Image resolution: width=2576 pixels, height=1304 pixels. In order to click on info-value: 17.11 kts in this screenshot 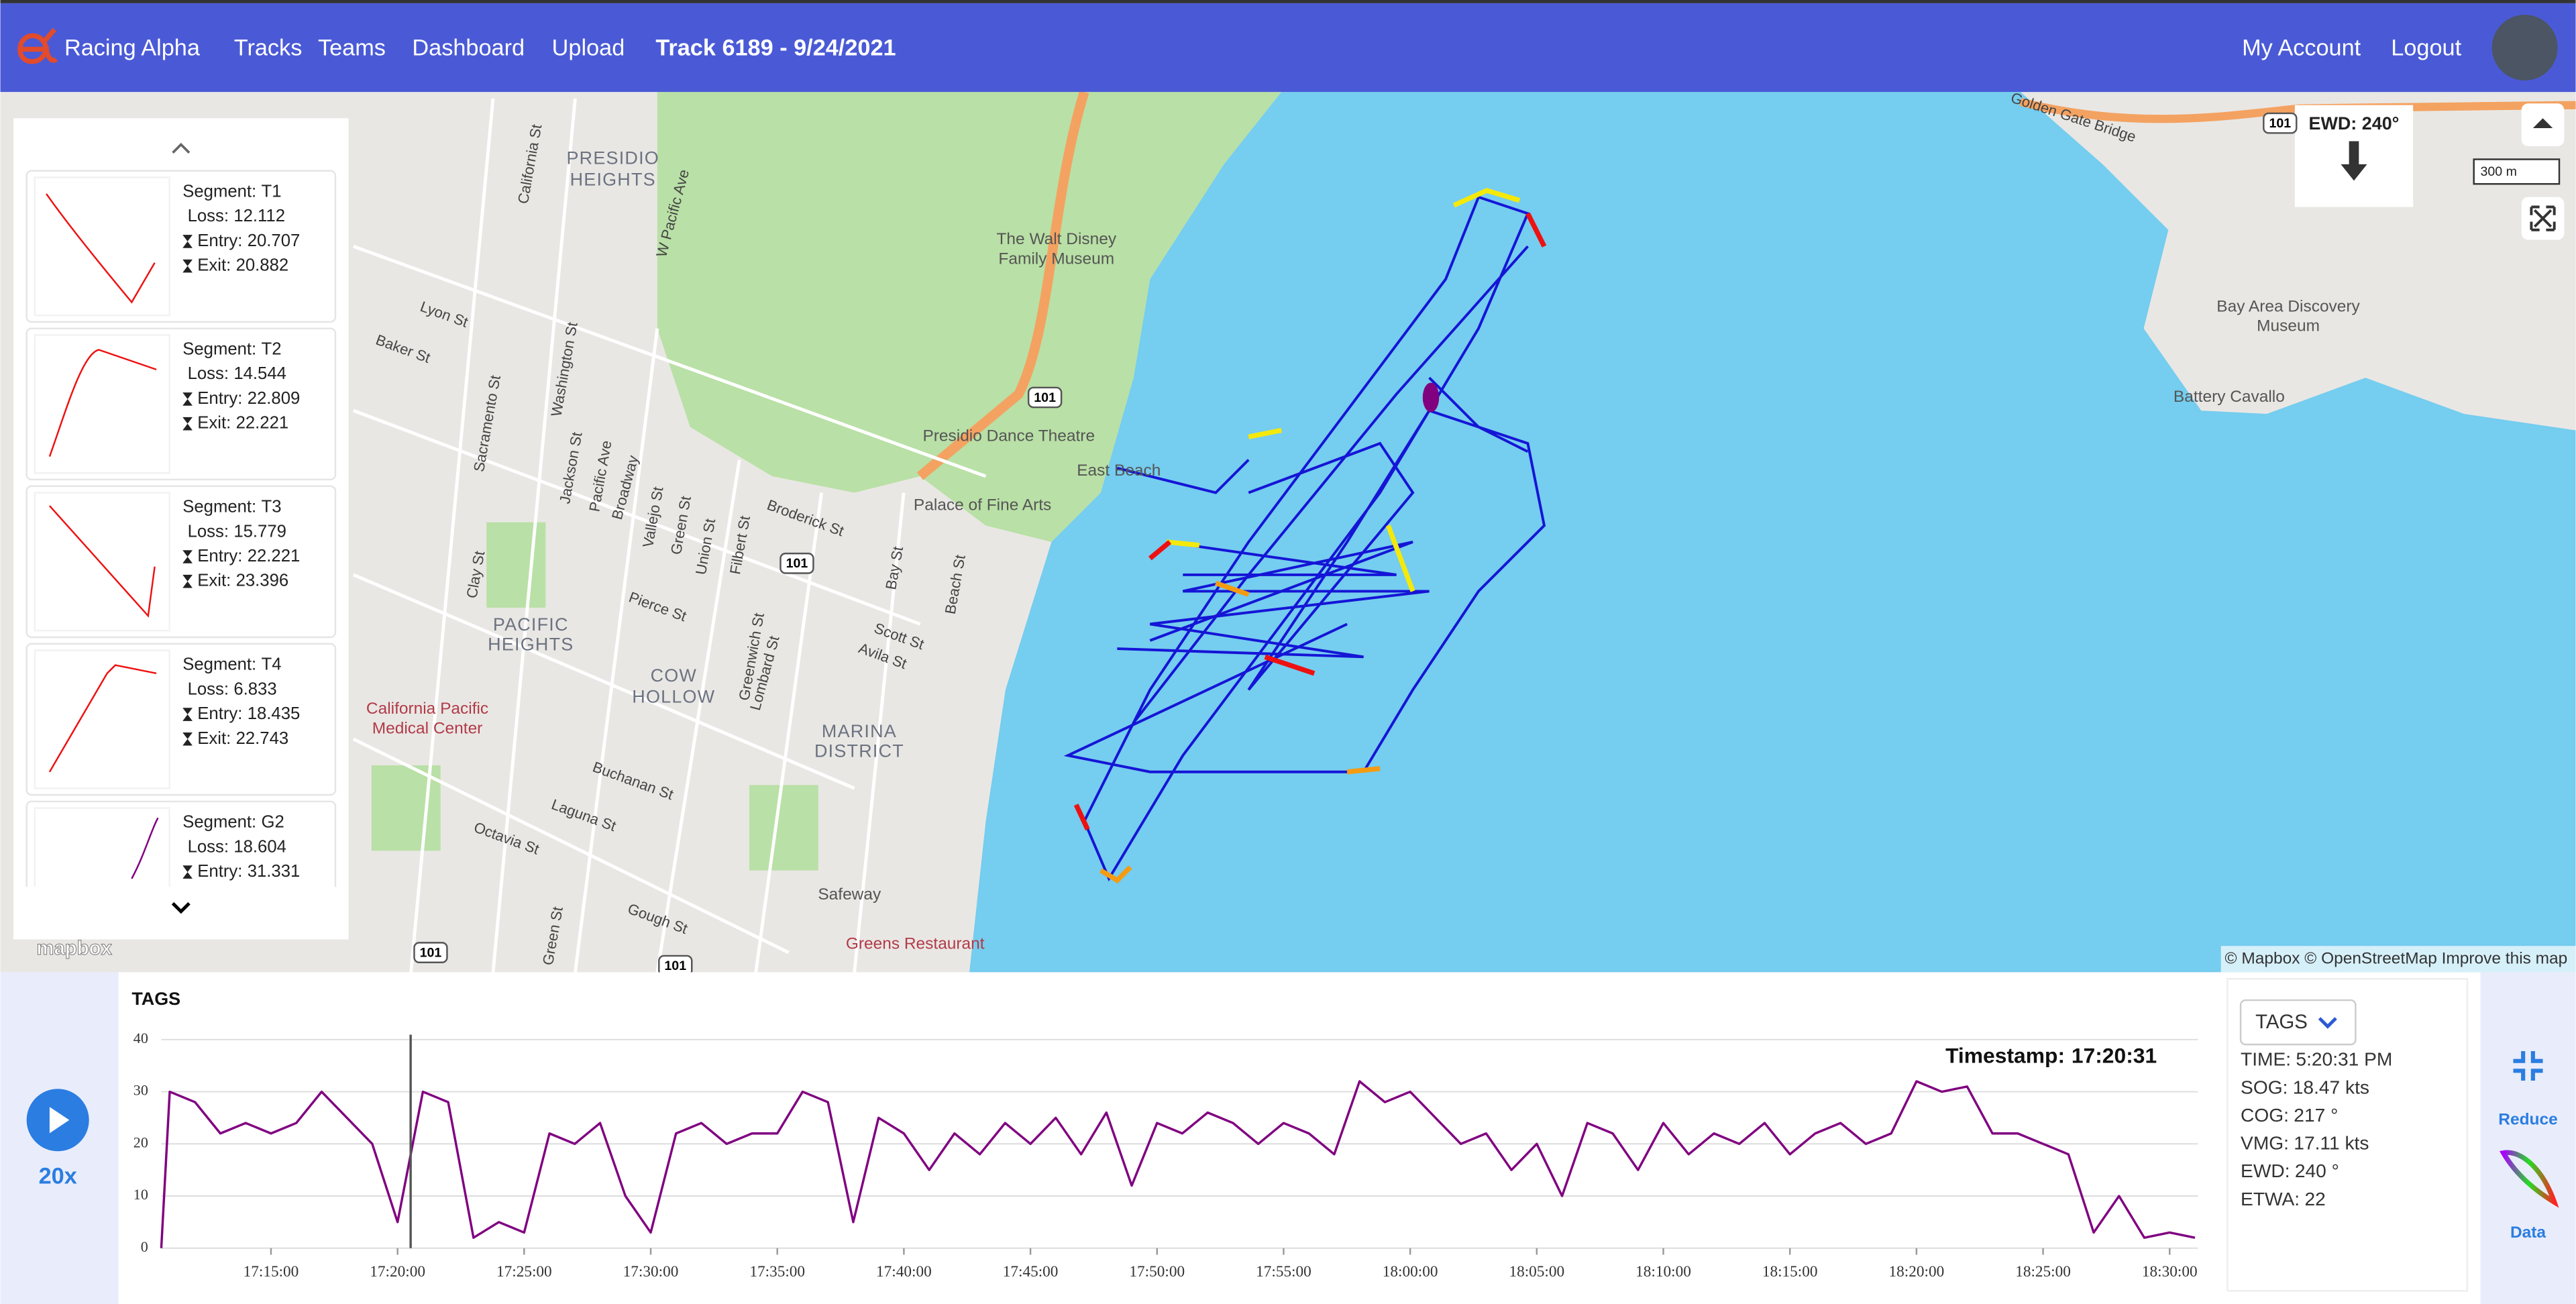, I will do `click(2331, 1143)`.